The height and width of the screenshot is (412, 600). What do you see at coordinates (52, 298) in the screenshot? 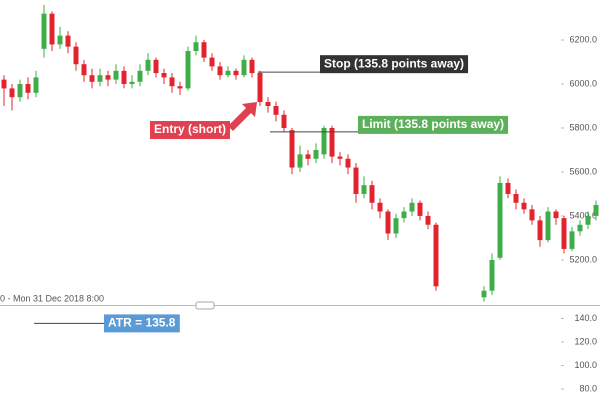
I see `date-label: 0 - Mon 31 Dec 2018 8:00` at bounding box center [52, 298].